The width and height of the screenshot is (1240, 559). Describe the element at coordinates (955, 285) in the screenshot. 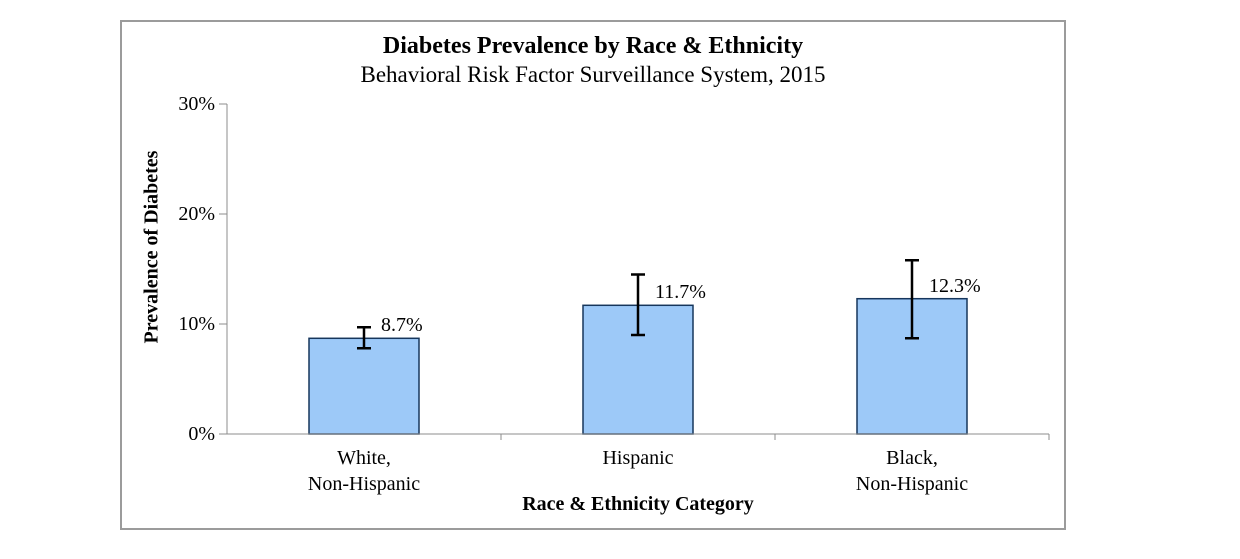

I see `bar-data-label-2: 12.3%` at that location.